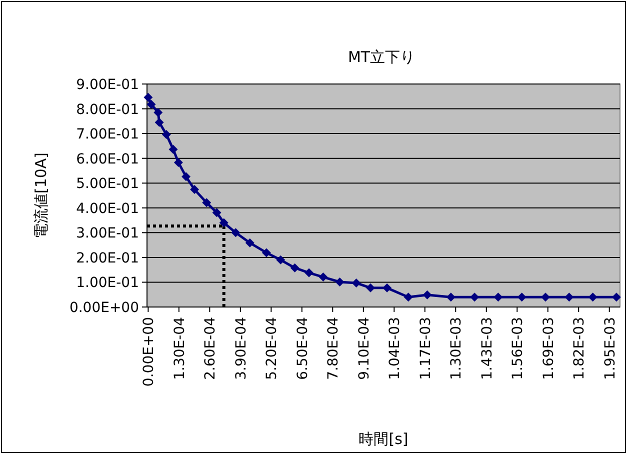 The height and width of the screenshot is (457, 627). I want to click on x-tick-label: 2.60E-04, so click(210, 348).